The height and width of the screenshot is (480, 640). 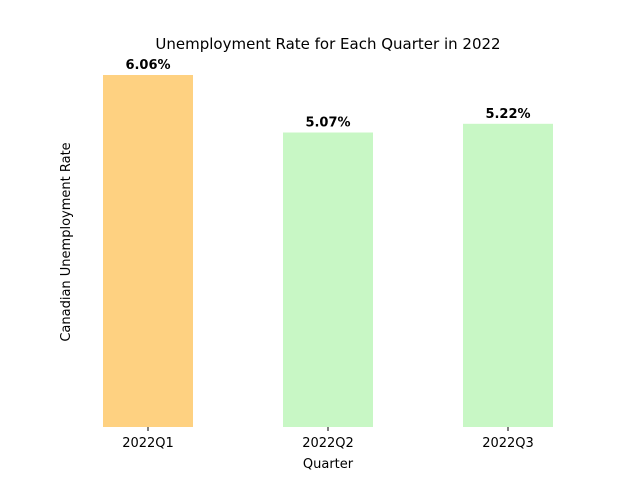 I want to click on x-axis-label: Quarter, so click(x=328, y=464).